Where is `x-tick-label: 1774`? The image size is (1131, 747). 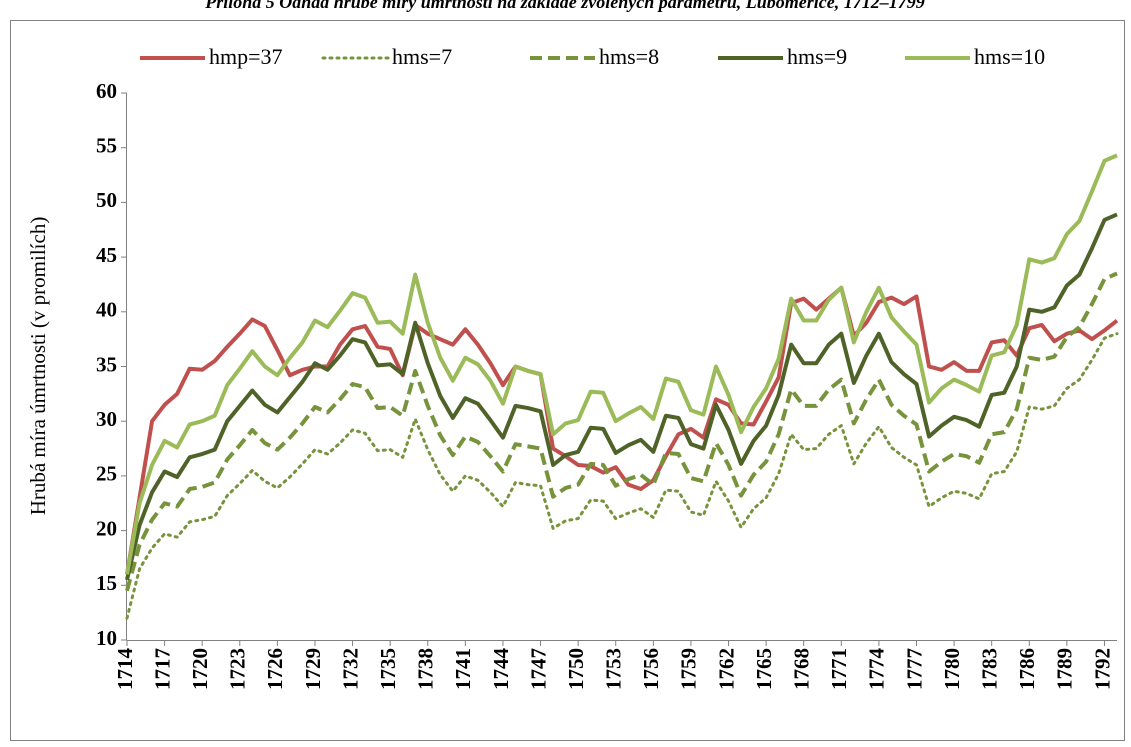
x-tick-label: 1774 is located at coordinates (877, 669).